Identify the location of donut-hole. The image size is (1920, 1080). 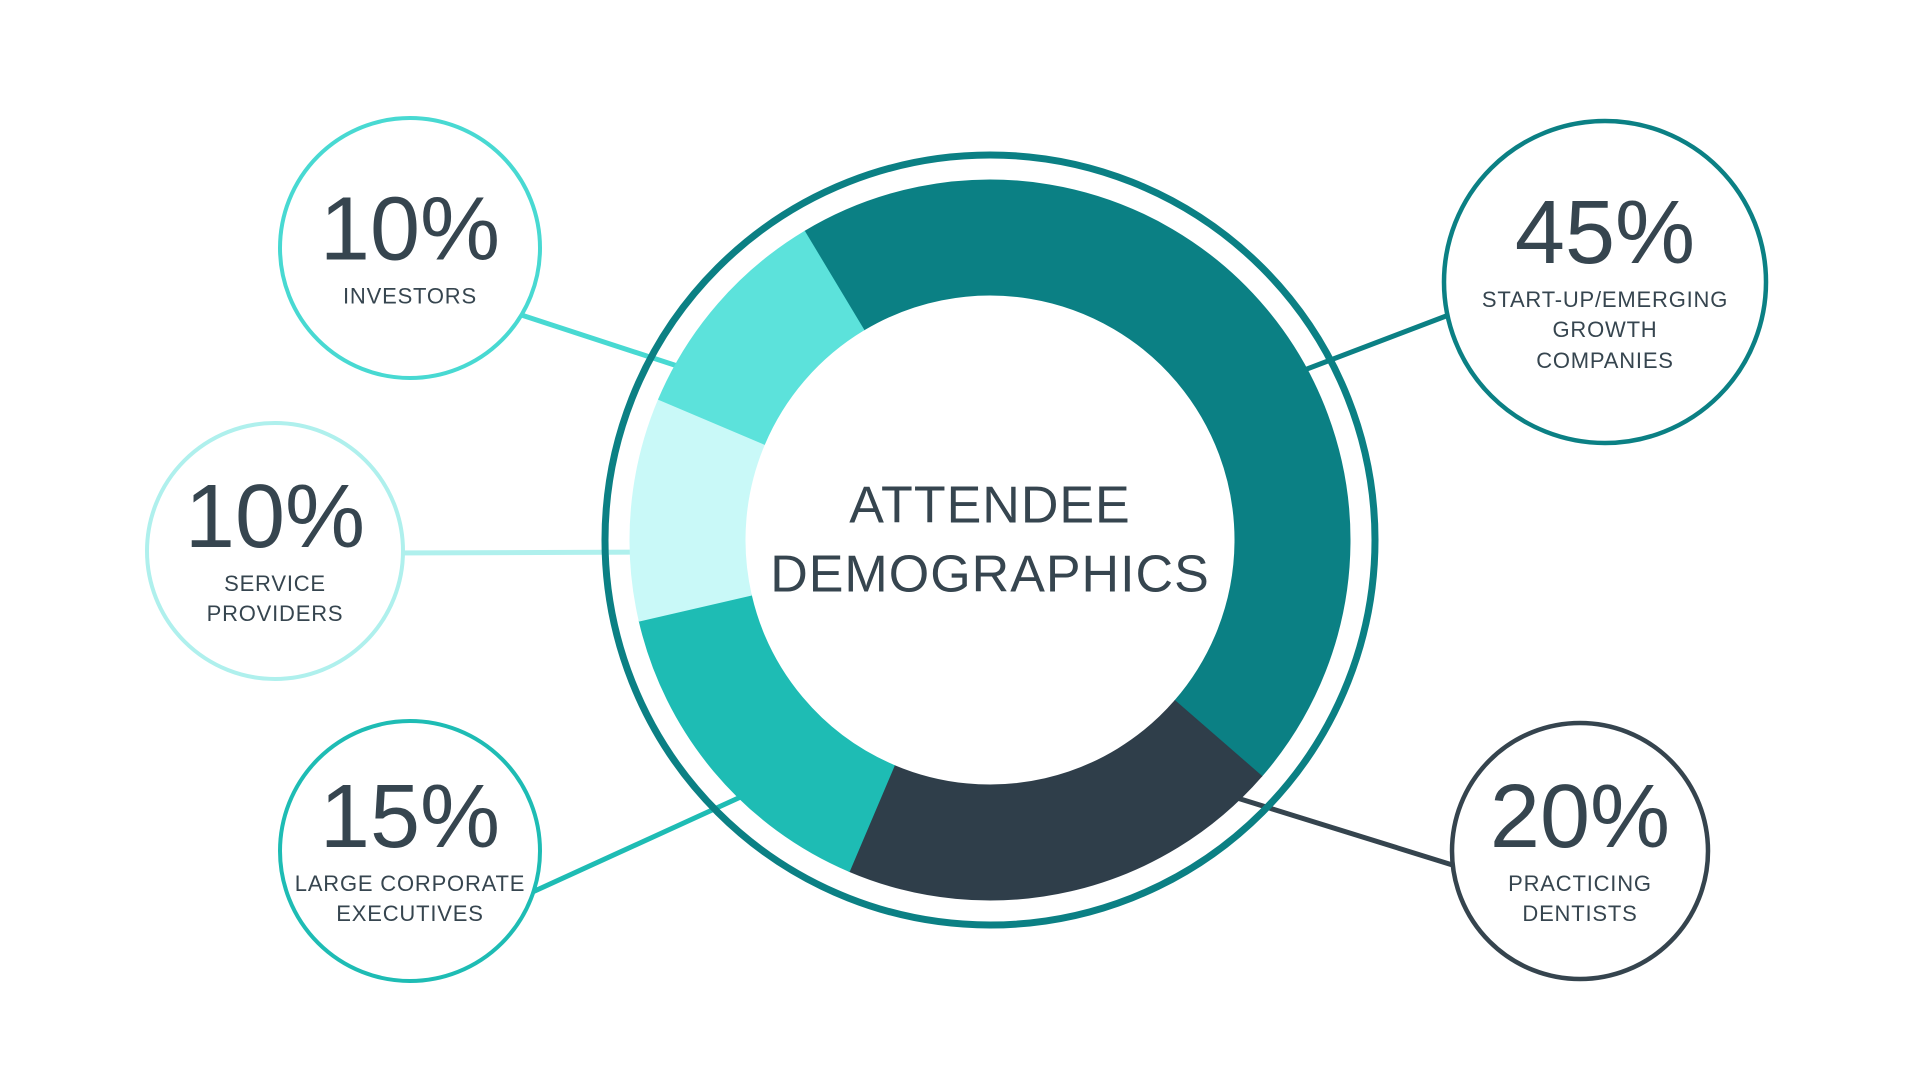
(990, 540).